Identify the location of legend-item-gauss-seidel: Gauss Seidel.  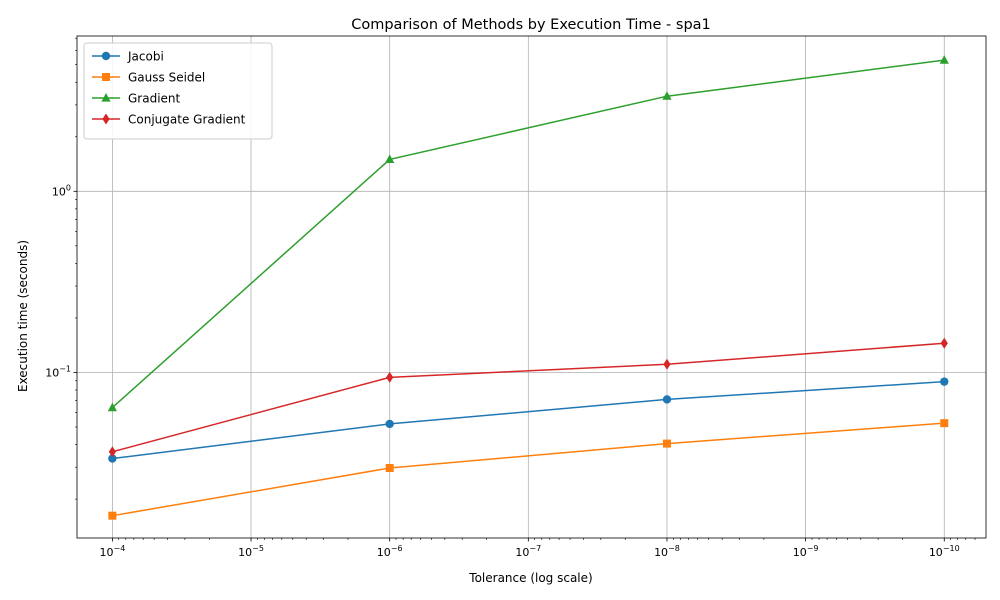
(148, 78).